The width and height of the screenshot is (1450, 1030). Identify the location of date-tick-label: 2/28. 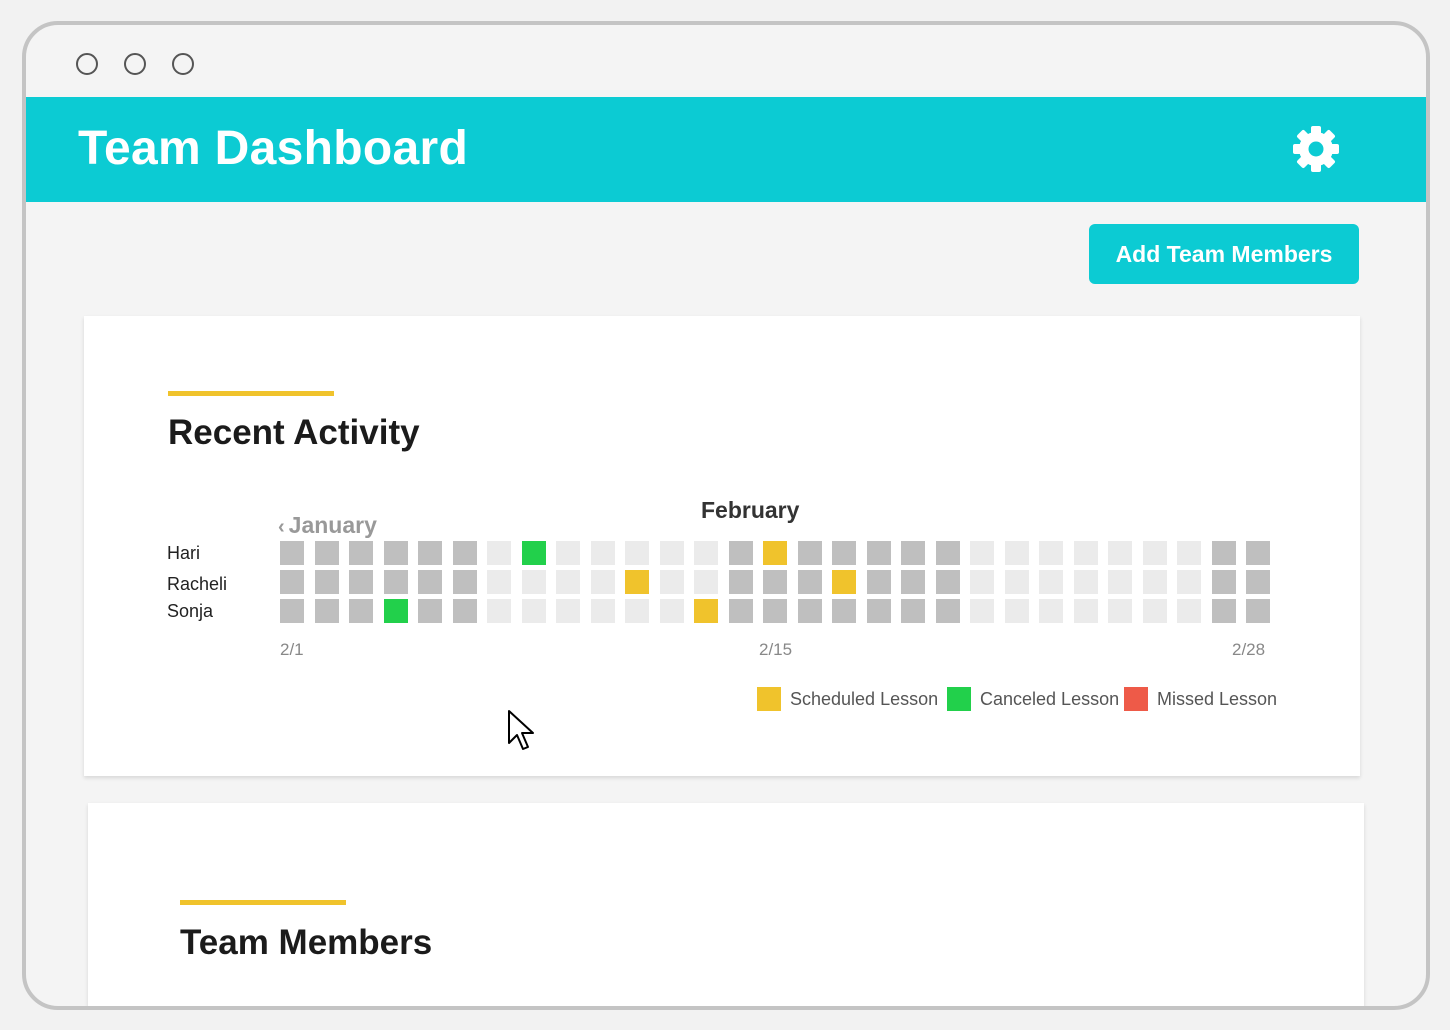
(1249, 649).